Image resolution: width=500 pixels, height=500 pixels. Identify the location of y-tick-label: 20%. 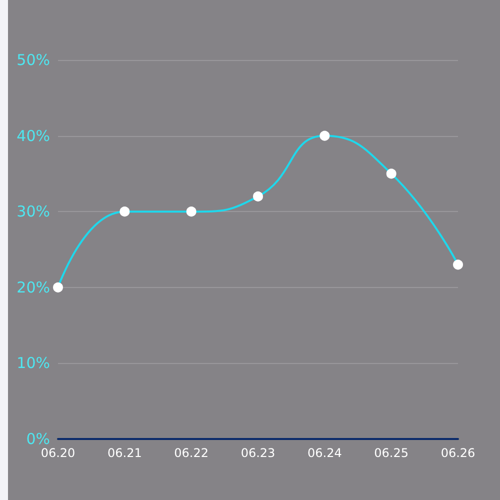
(33, 287).